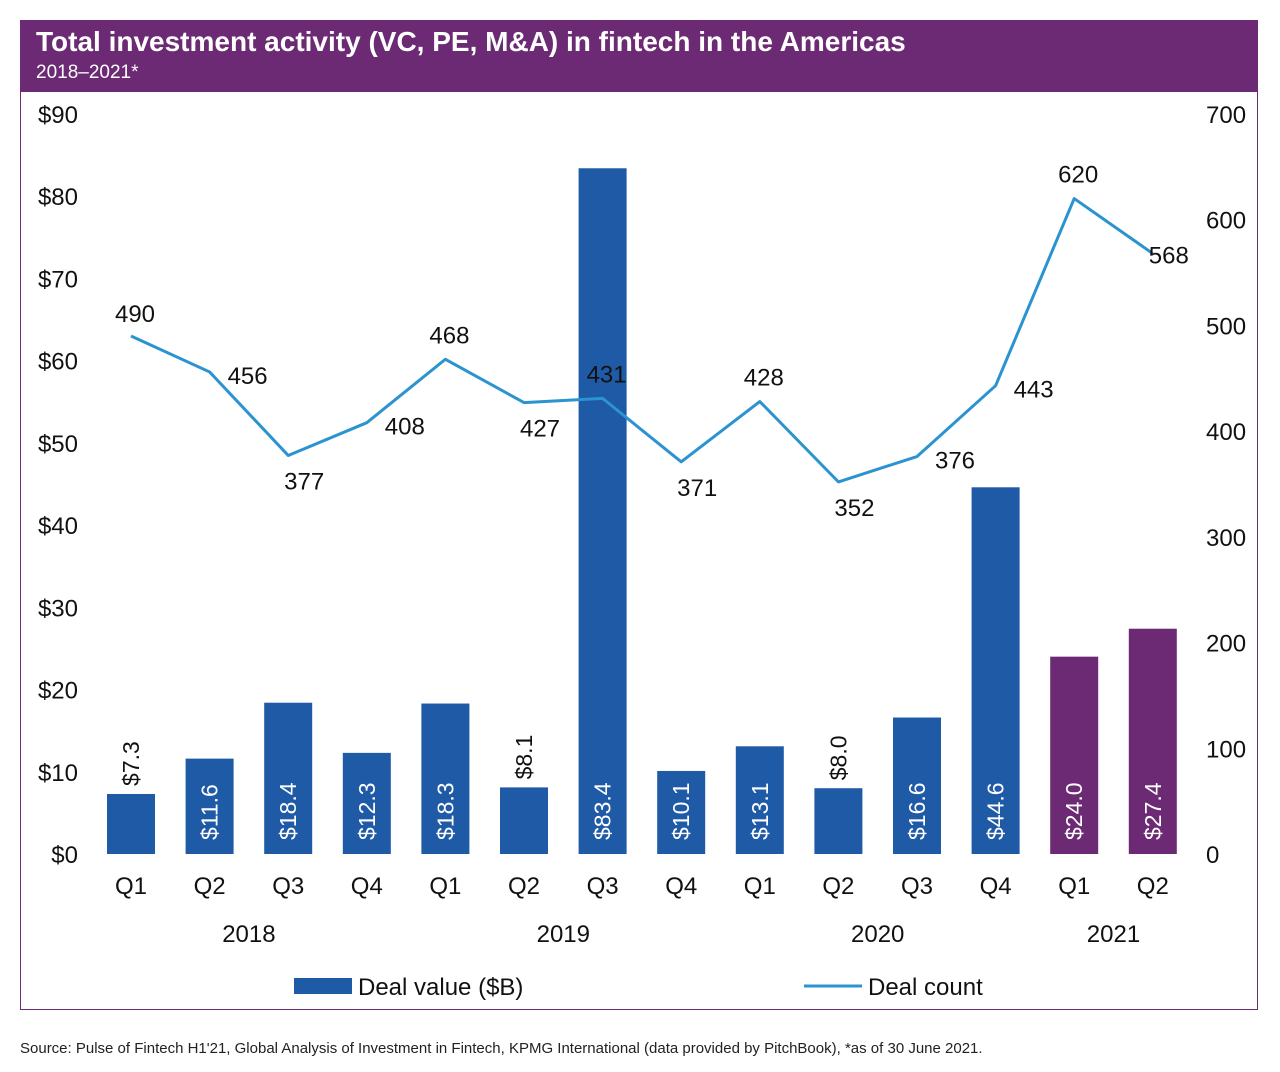 Image resolution: width=1280 pixels, height=1072 pixels. What do you see at coordinates (1226, 538) in the screenshot?
I see `y-right-tick-label: 300` at bounding box center [1226, 538].